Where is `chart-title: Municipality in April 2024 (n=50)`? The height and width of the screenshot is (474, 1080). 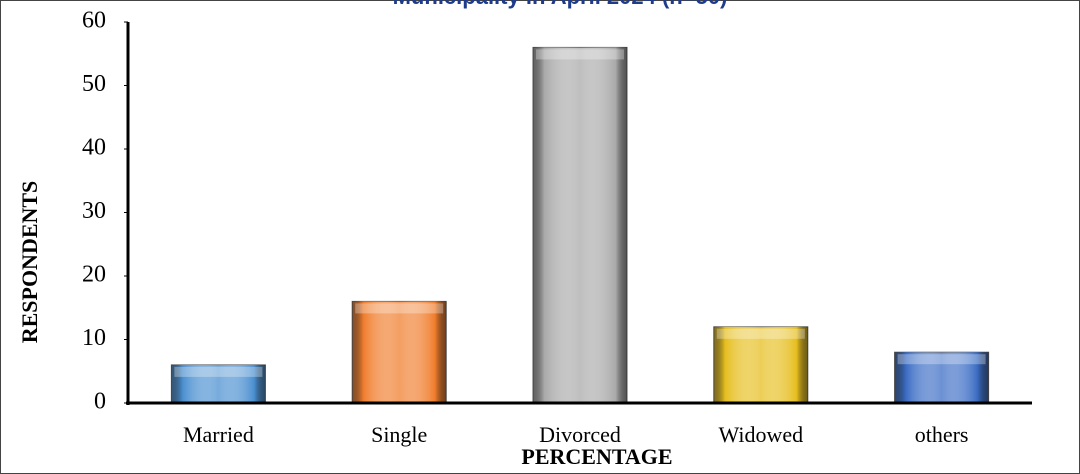
chart-title: Municipality in April 2024 (n=50) is located at coordinates (560, 4).